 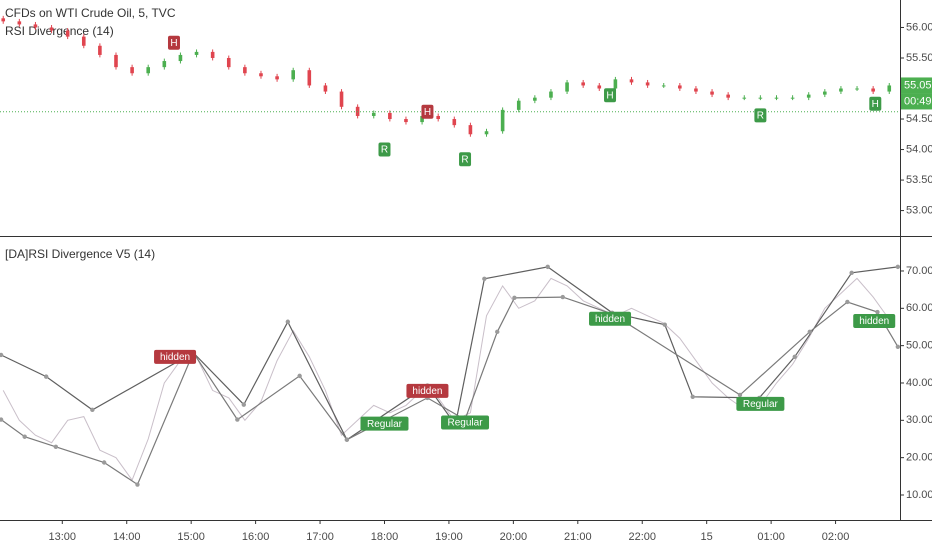 I want to click on x-tick-label: 18:00, so click(x=385, y=537).